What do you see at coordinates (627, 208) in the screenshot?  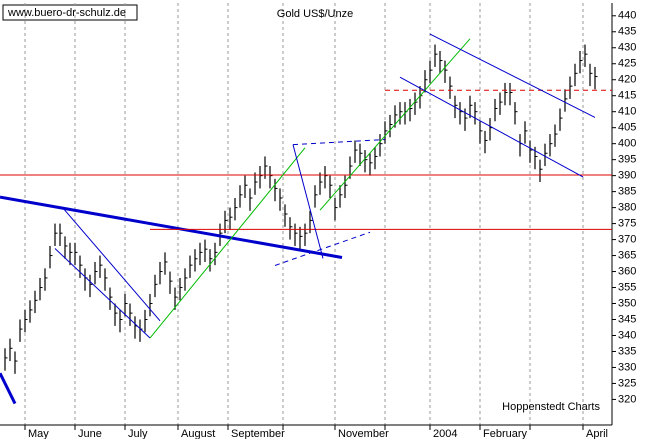 I see `y-tick-label: 380` at bounding box center [627, 208].